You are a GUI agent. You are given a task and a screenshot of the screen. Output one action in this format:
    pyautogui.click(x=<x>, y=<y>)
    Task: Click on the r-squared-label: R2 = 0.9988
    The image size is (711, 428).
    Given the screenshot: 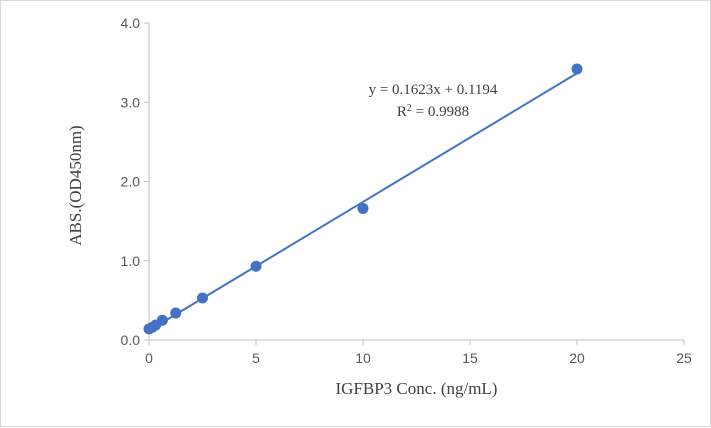 What is the action you would take?
    pyautogui.click(x=433, y=112)
    